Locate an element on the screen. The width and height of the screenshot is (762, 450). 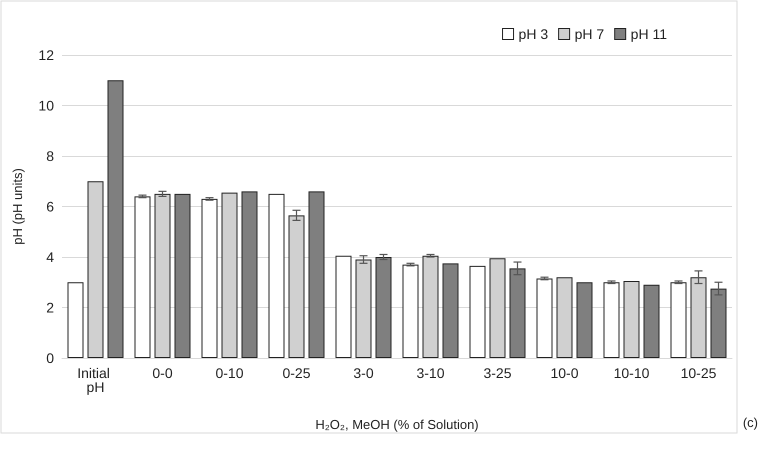
legend-label: pH 11 is located at coordinates (649, 34).